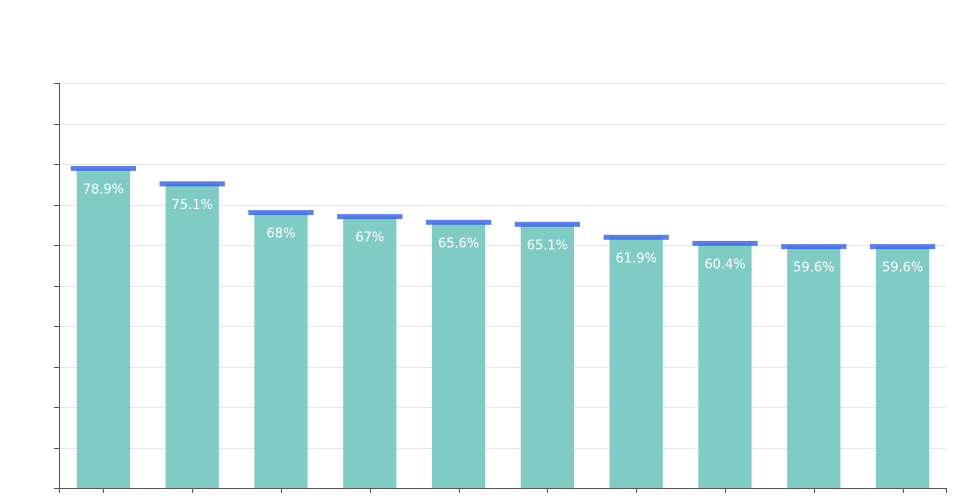 Image resolution: width=960 pixels, height=504 pixels. Describe the element at coordinates (724, 264) in the screenshot. I see `data-label: 60.4%` at that location.